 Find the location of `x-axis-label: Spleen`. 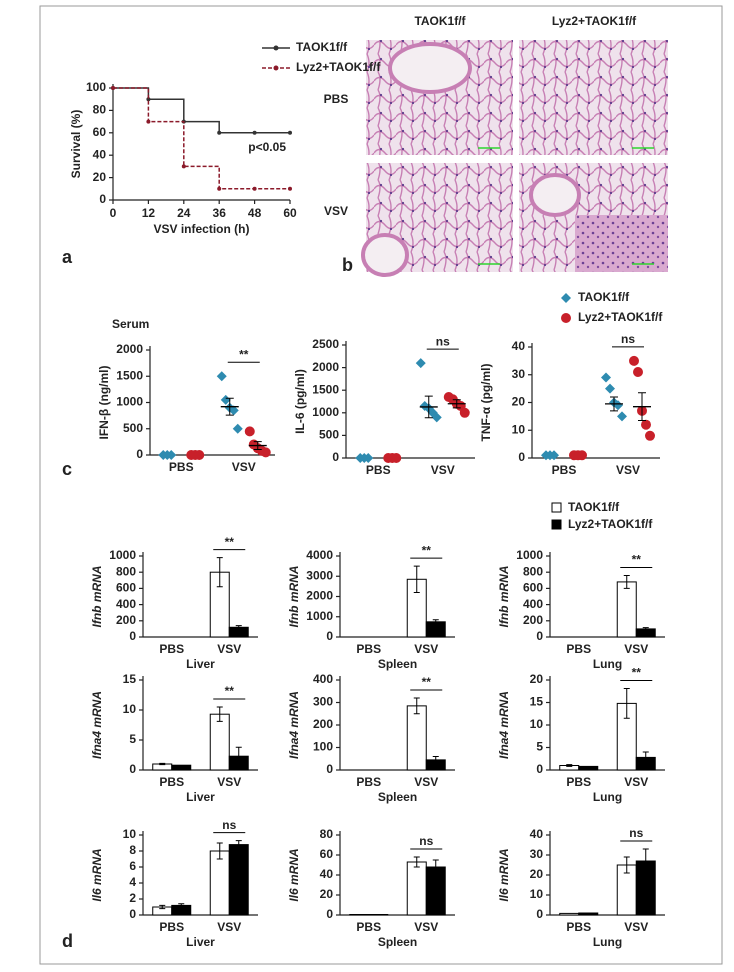

x-axis-label: Spleen is located at coordinates (397, 942).